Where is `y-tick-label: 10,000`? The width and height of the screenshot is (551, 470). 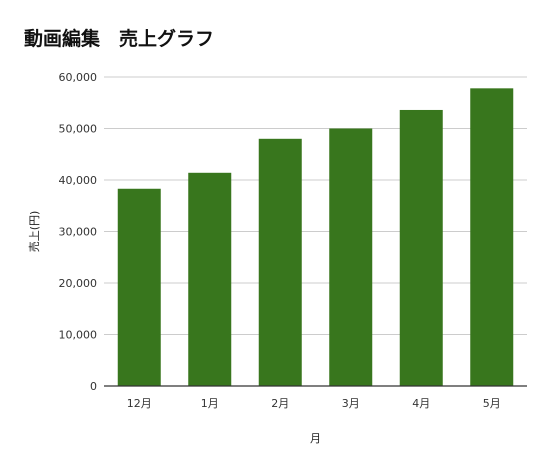
y-tick-label: 10,000 is located at coordinates (78, 335).